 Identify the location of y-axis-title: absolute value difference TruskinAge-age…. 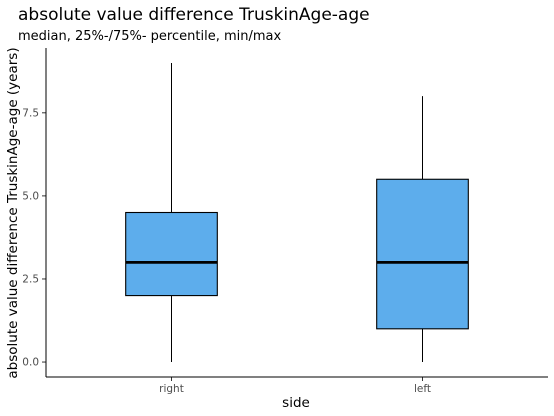
(13, 212).